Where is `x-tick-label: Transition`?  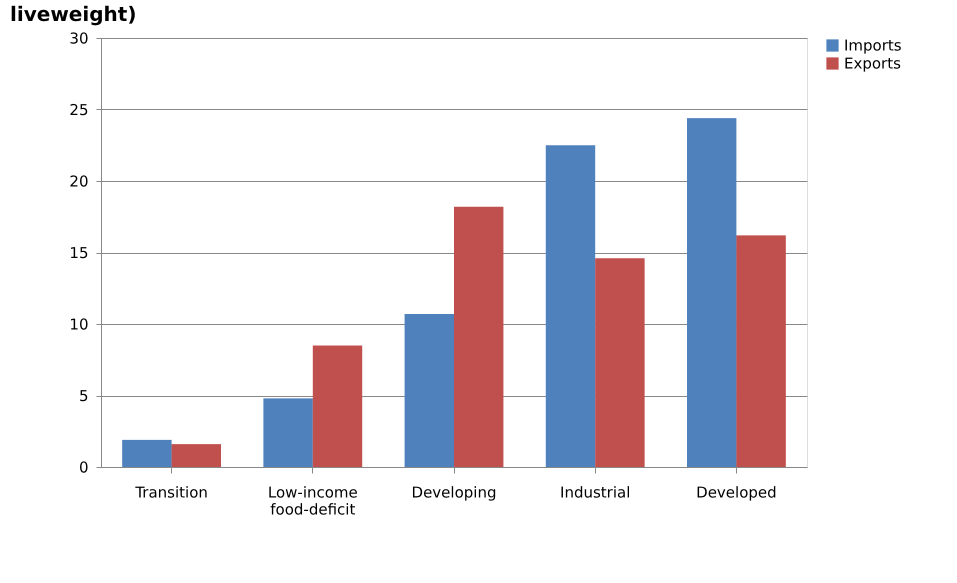 x-tick-label: Transition is located at coordinates (171, 493).